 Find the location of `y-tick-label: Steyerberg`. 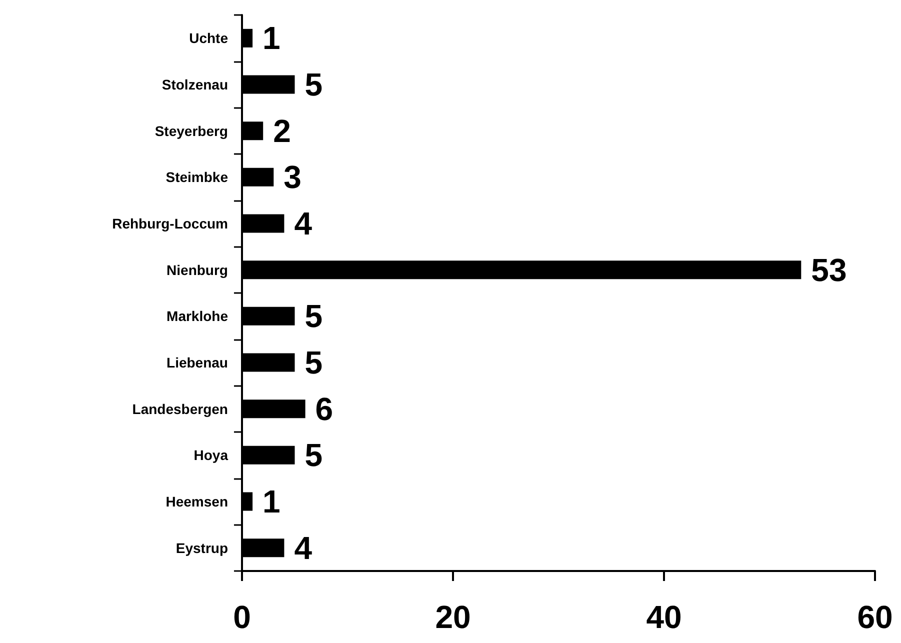

y-tick-label: Steyerberg is located at coordinates (191, 130).